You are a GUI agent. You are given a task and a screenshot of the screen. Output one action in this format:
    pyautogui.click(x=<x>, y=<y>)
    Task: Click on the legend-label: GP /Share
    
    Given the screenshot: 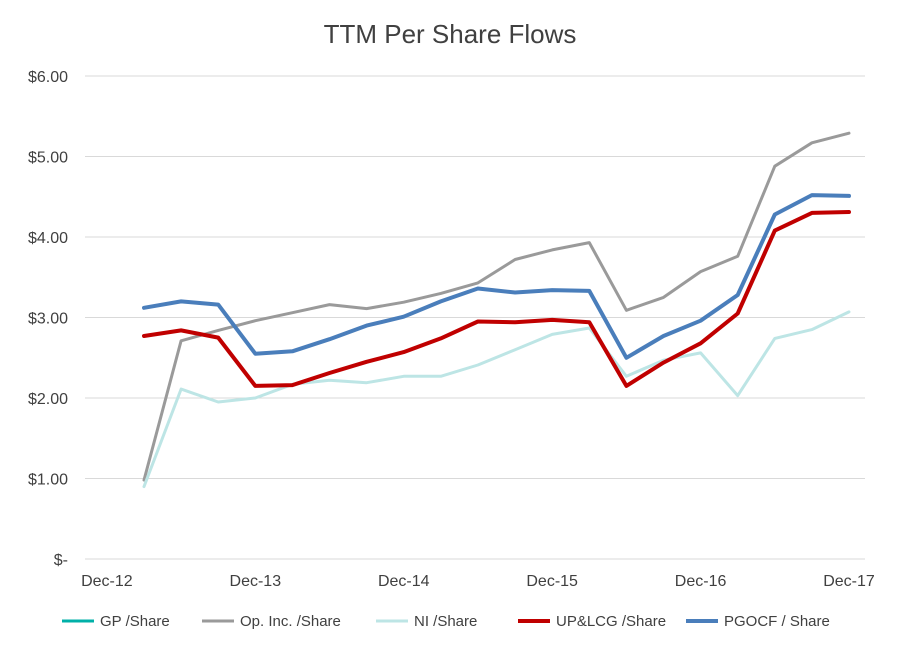 What is the action you would take?
    pyautogui.click(x=135, y=621)
    